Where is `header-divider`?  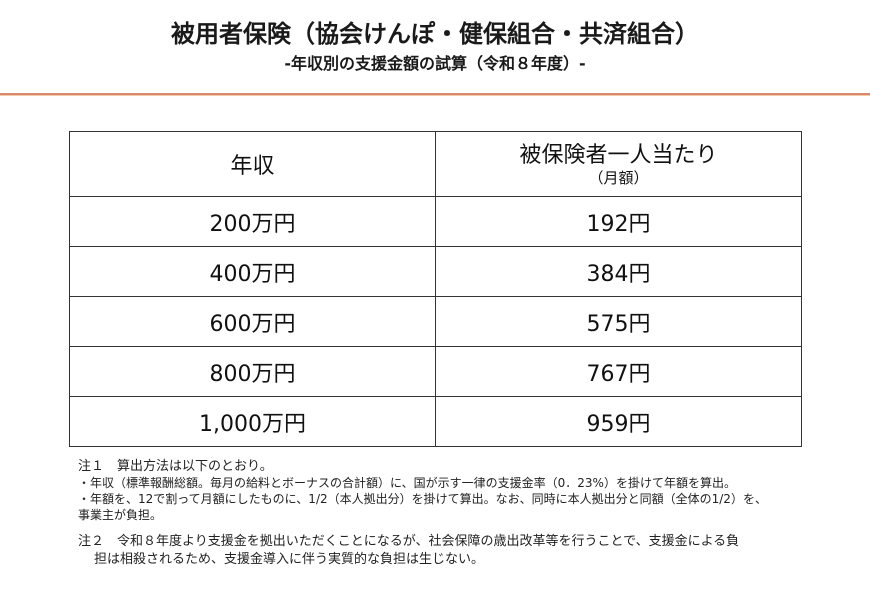 header-divider is located at coordinates (435, 94).